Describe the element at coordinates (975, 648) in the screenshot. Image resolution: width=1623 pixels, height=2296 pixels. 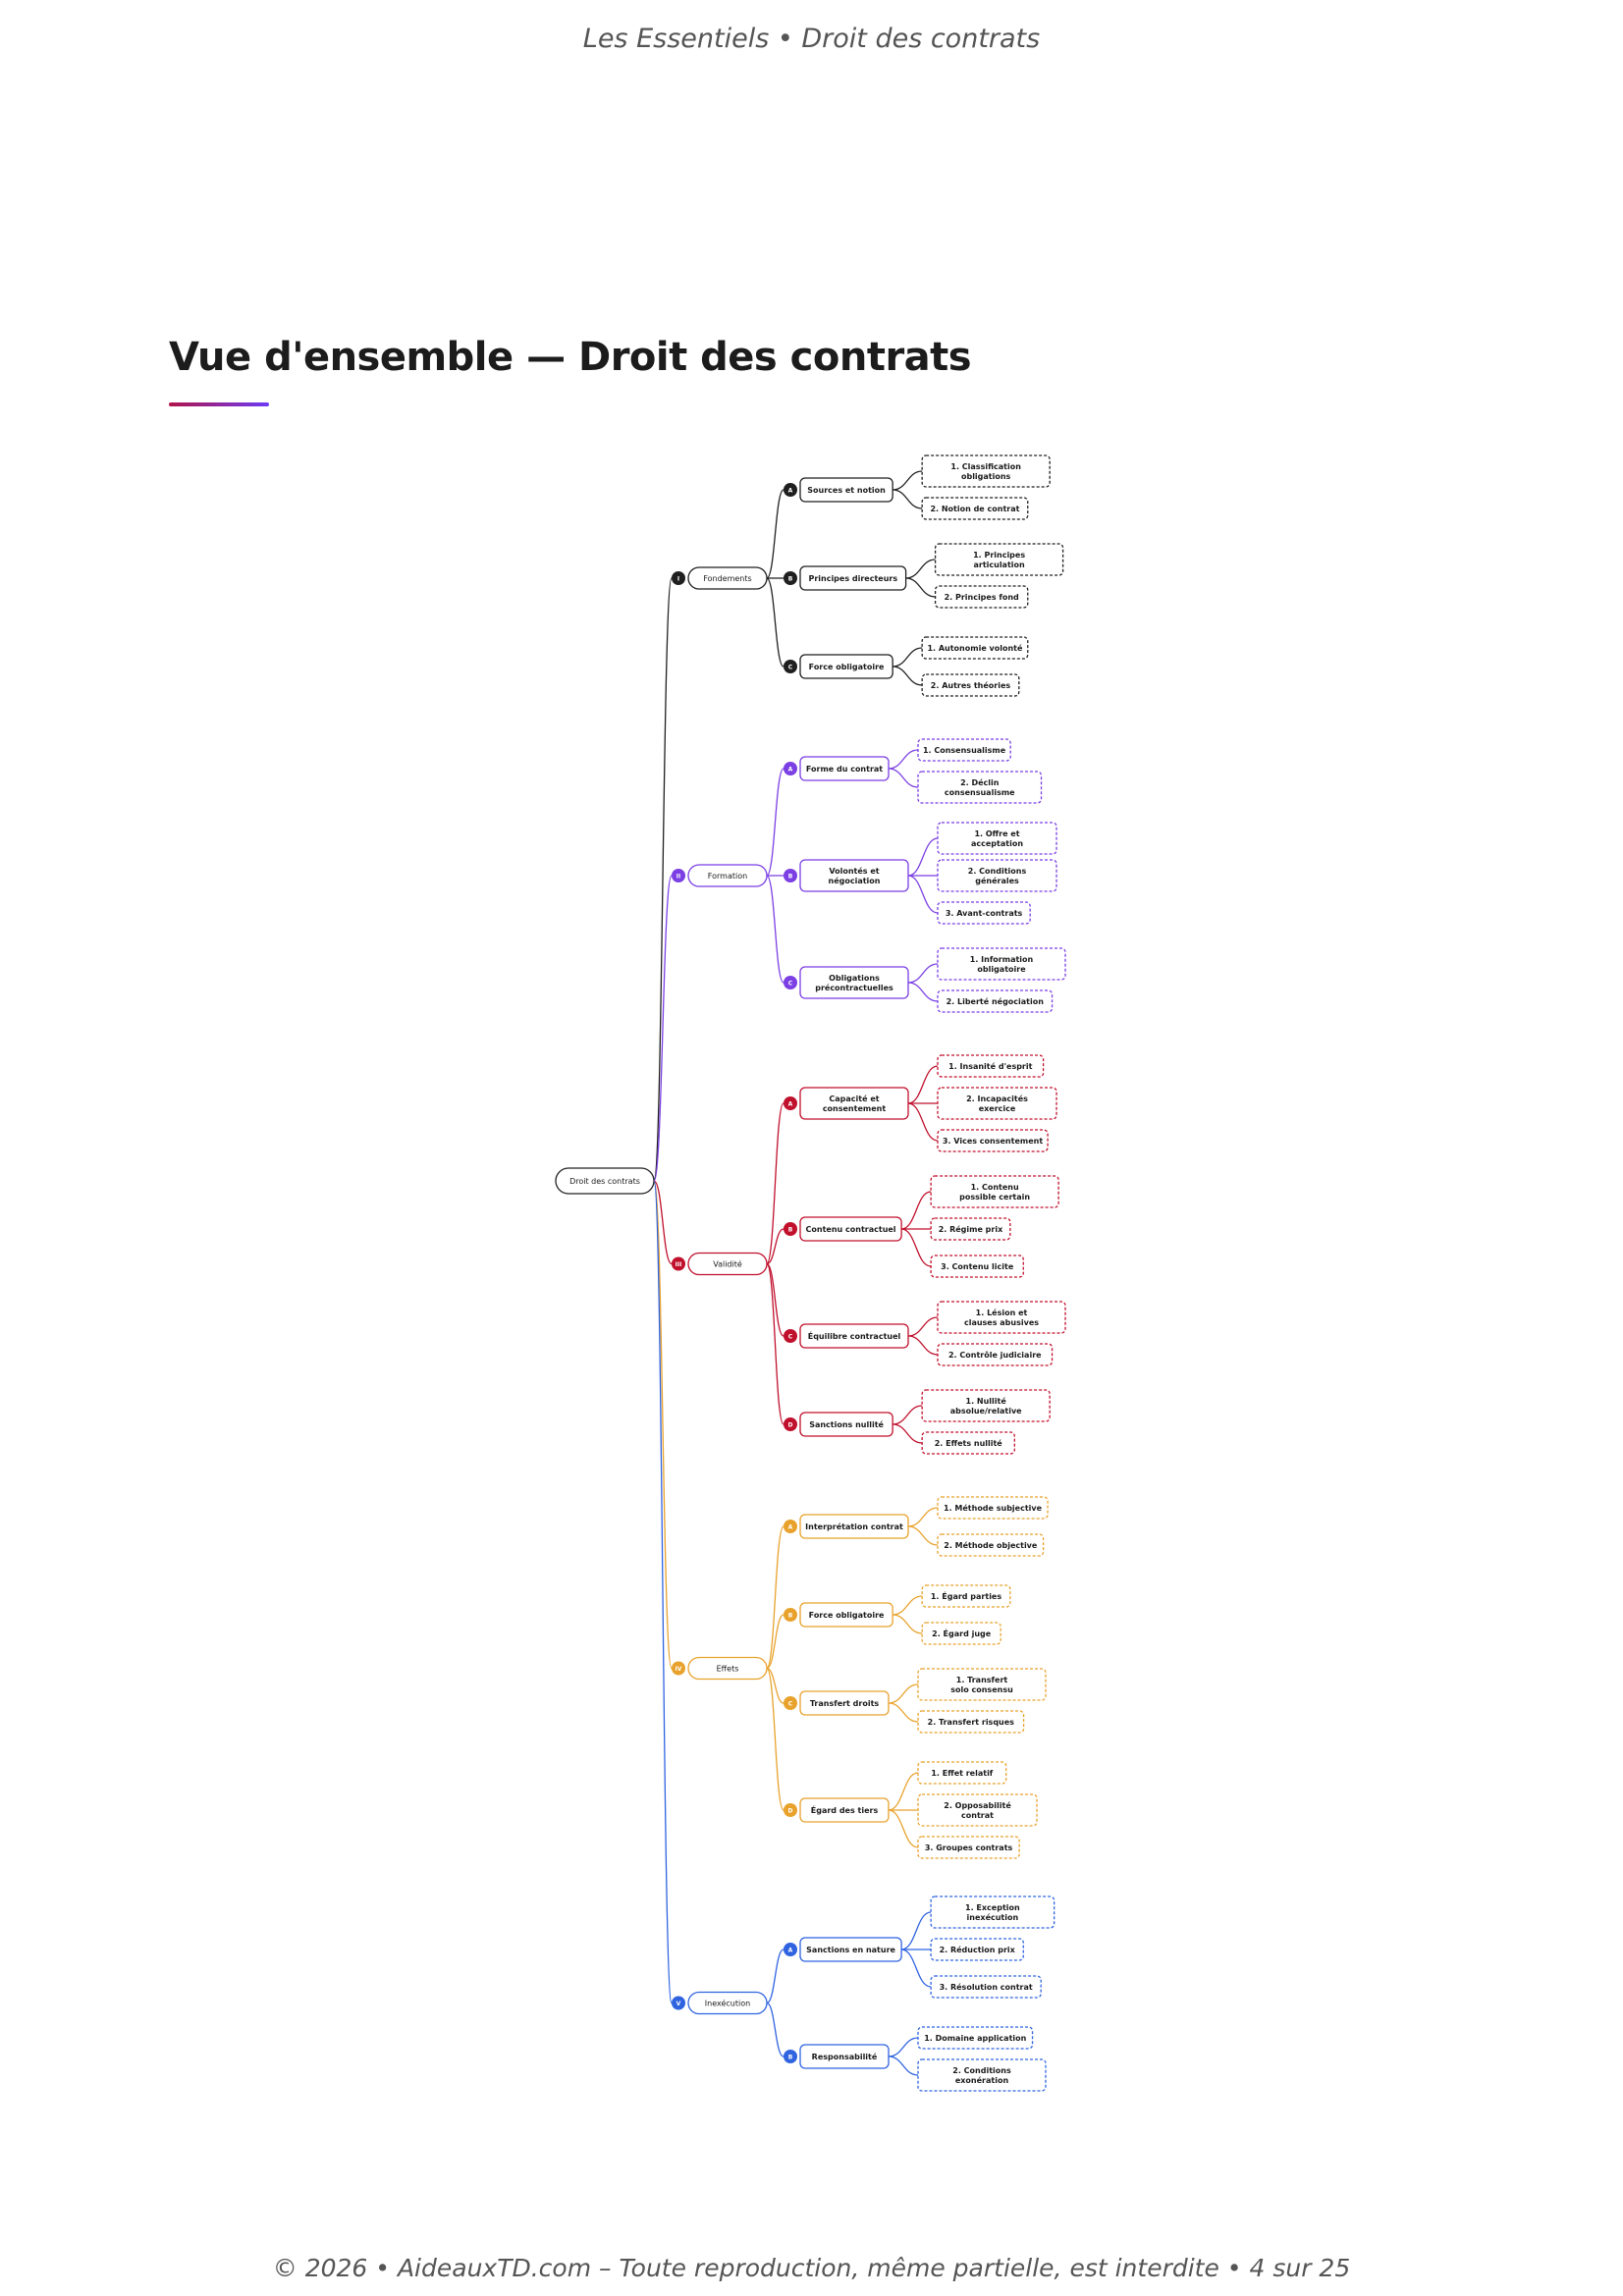
I see `item-1-3-1-node` at that location.